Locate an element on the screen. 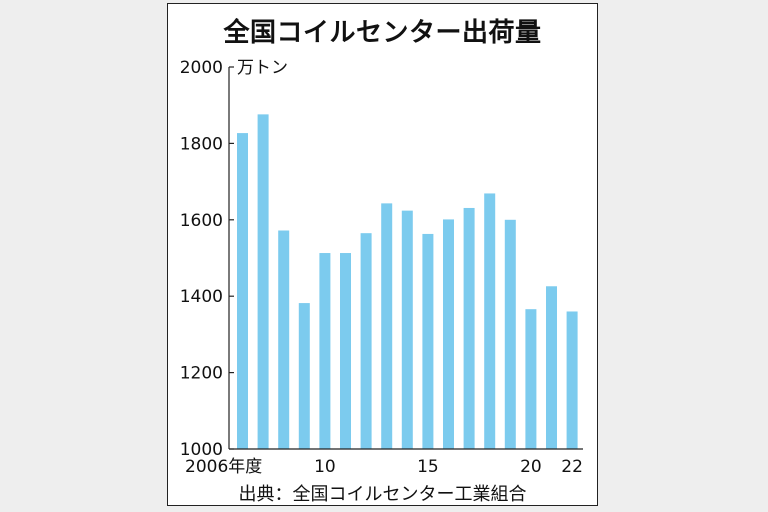 The width and height of the screenshot is (768, 512). bar-2014 is located at coordinates (407, 329).